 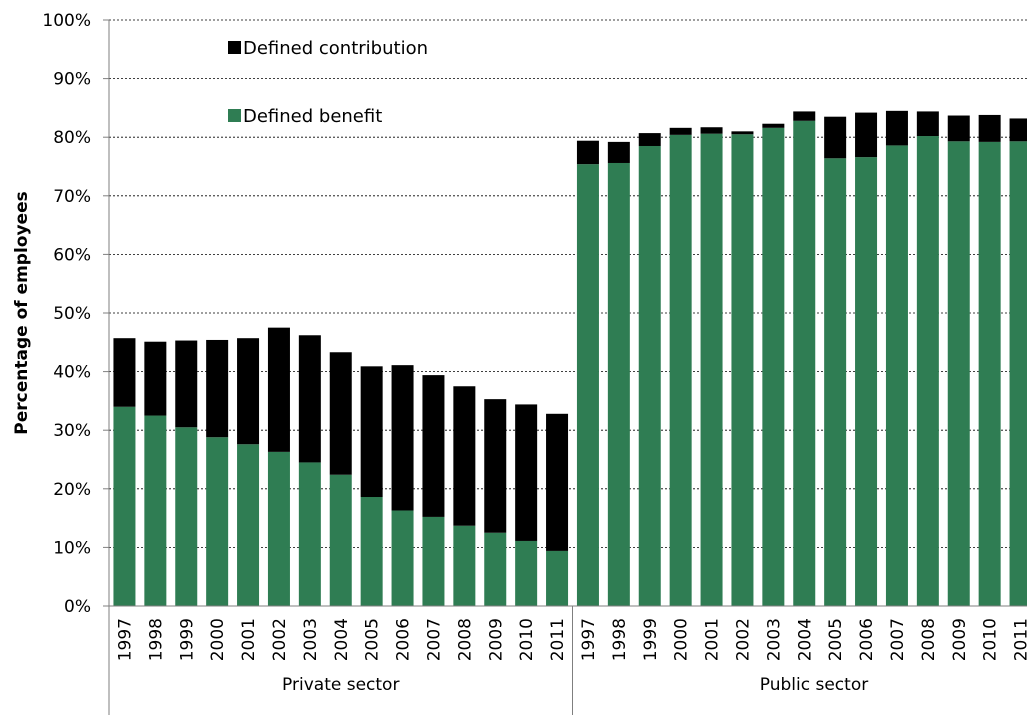 I want to click on y-tick-label: 50%, so click(x=72, y=314).